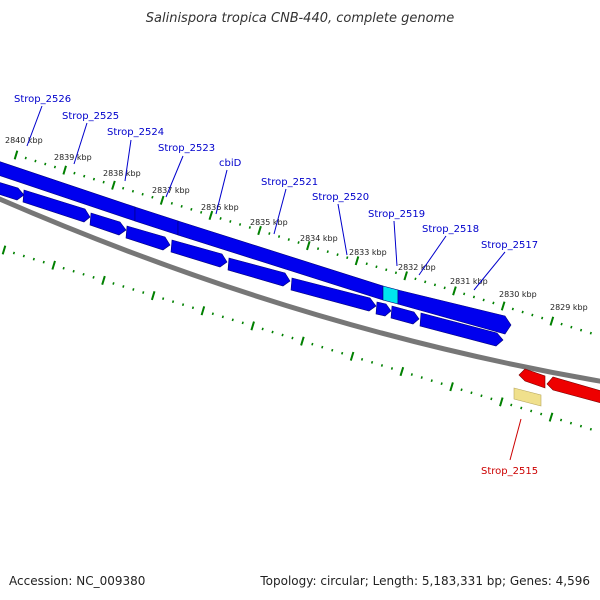 Image resolution: width=600 pixels, height=600 pixels. What do you see at coordinates (340, 197) in the screenshot?
I see `gene-label-strop-2520: Strop_2520` at bounding box center [340, 197].